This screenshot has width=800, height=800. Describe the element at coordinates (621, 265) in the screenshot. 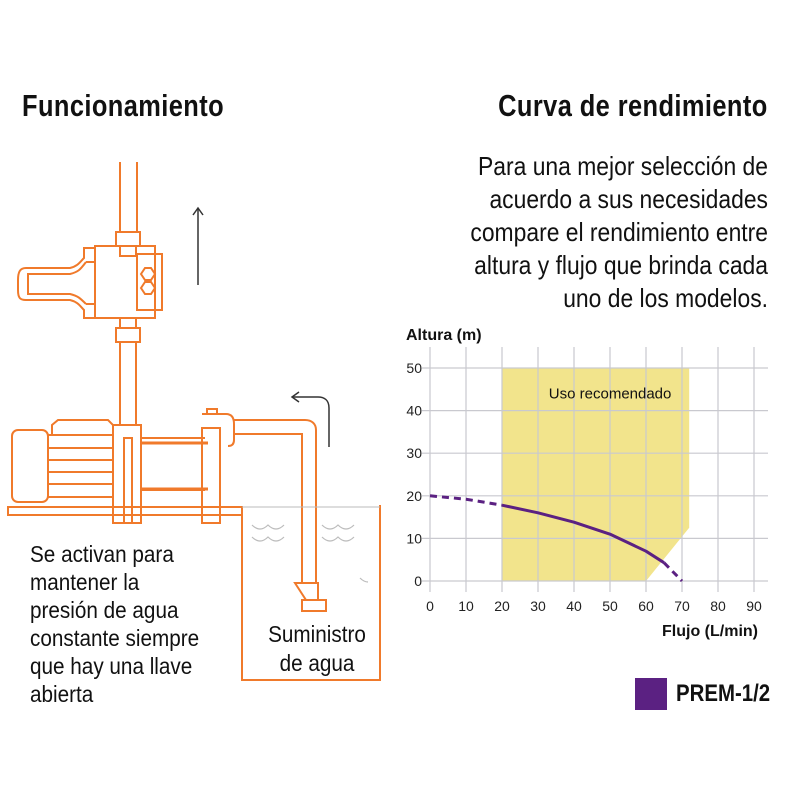

I see `desc-line: altura y flujo que brinda cada` at that location.